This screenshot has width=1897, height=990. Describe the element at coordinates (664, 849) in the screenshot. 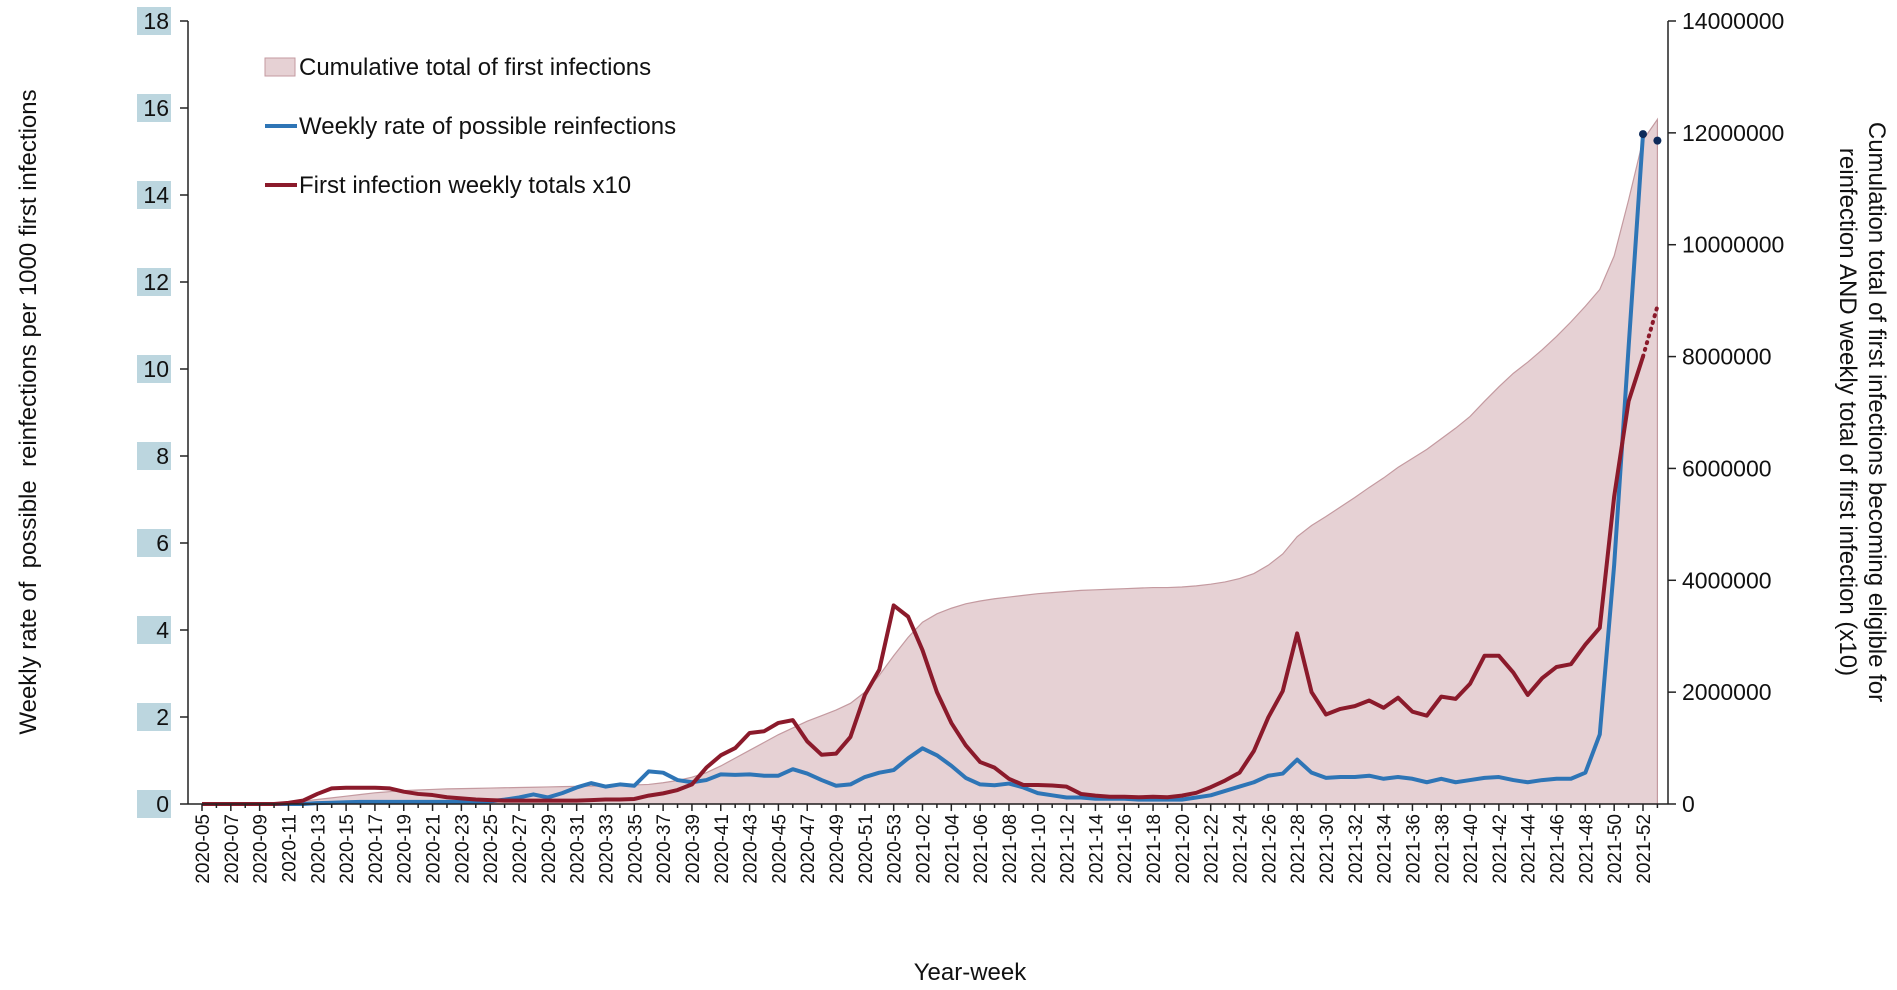

I see `x-tick-label: 2020-37` at that location.